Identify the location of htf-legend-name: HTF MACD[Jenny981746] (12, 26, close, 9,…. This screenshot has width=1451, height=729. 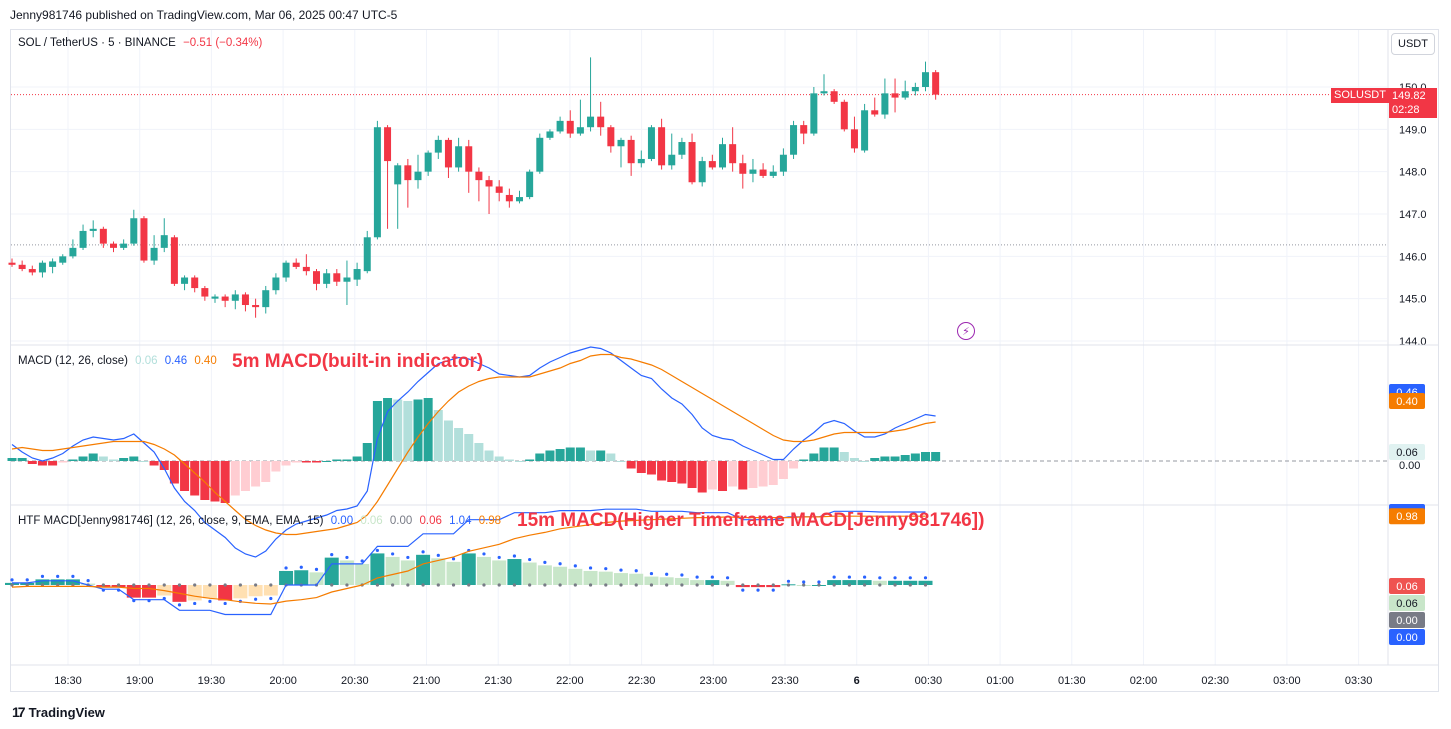
(171, 521).